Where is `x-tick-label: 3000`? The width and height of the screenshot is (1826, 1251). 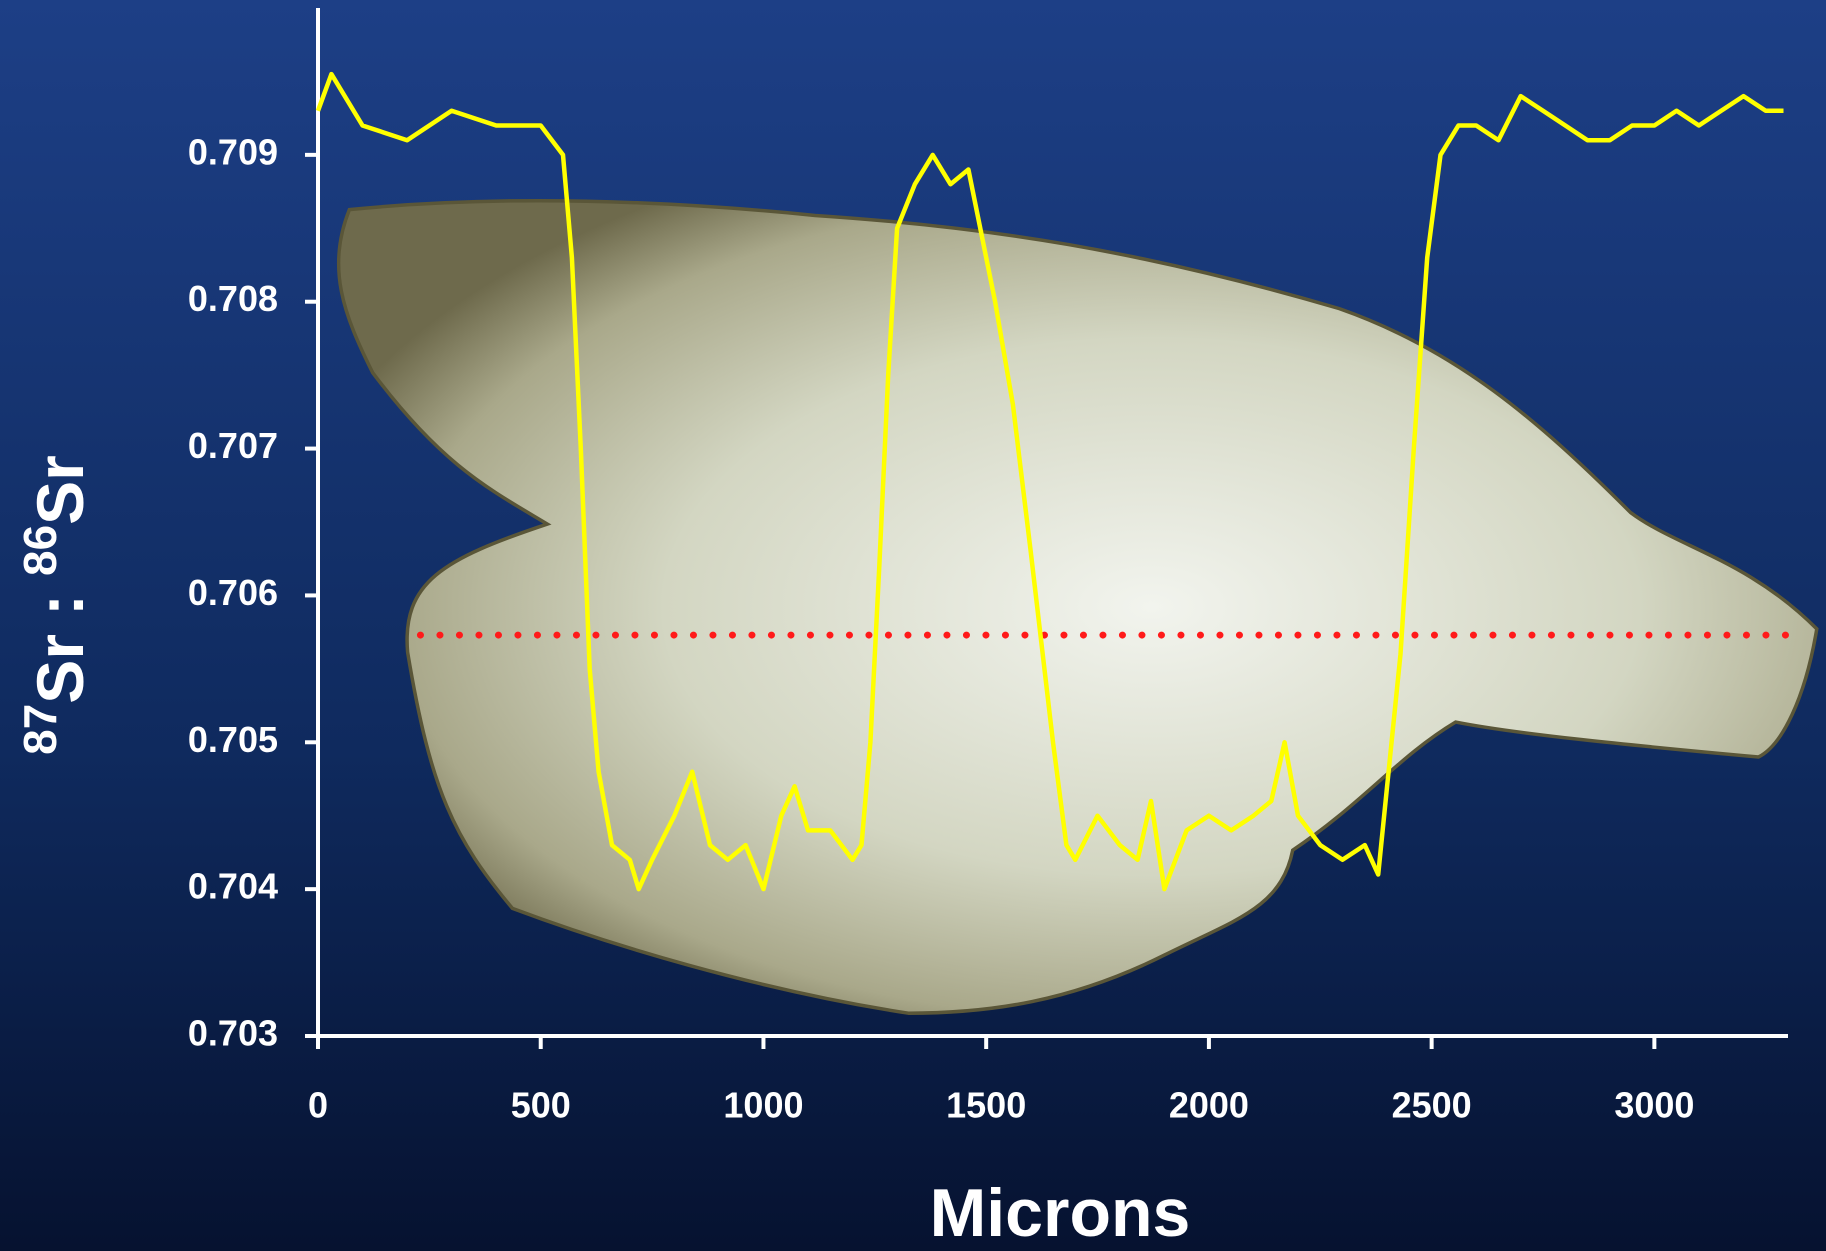
x-tick-label: 3000 is located at coordinates (1654, 1105).